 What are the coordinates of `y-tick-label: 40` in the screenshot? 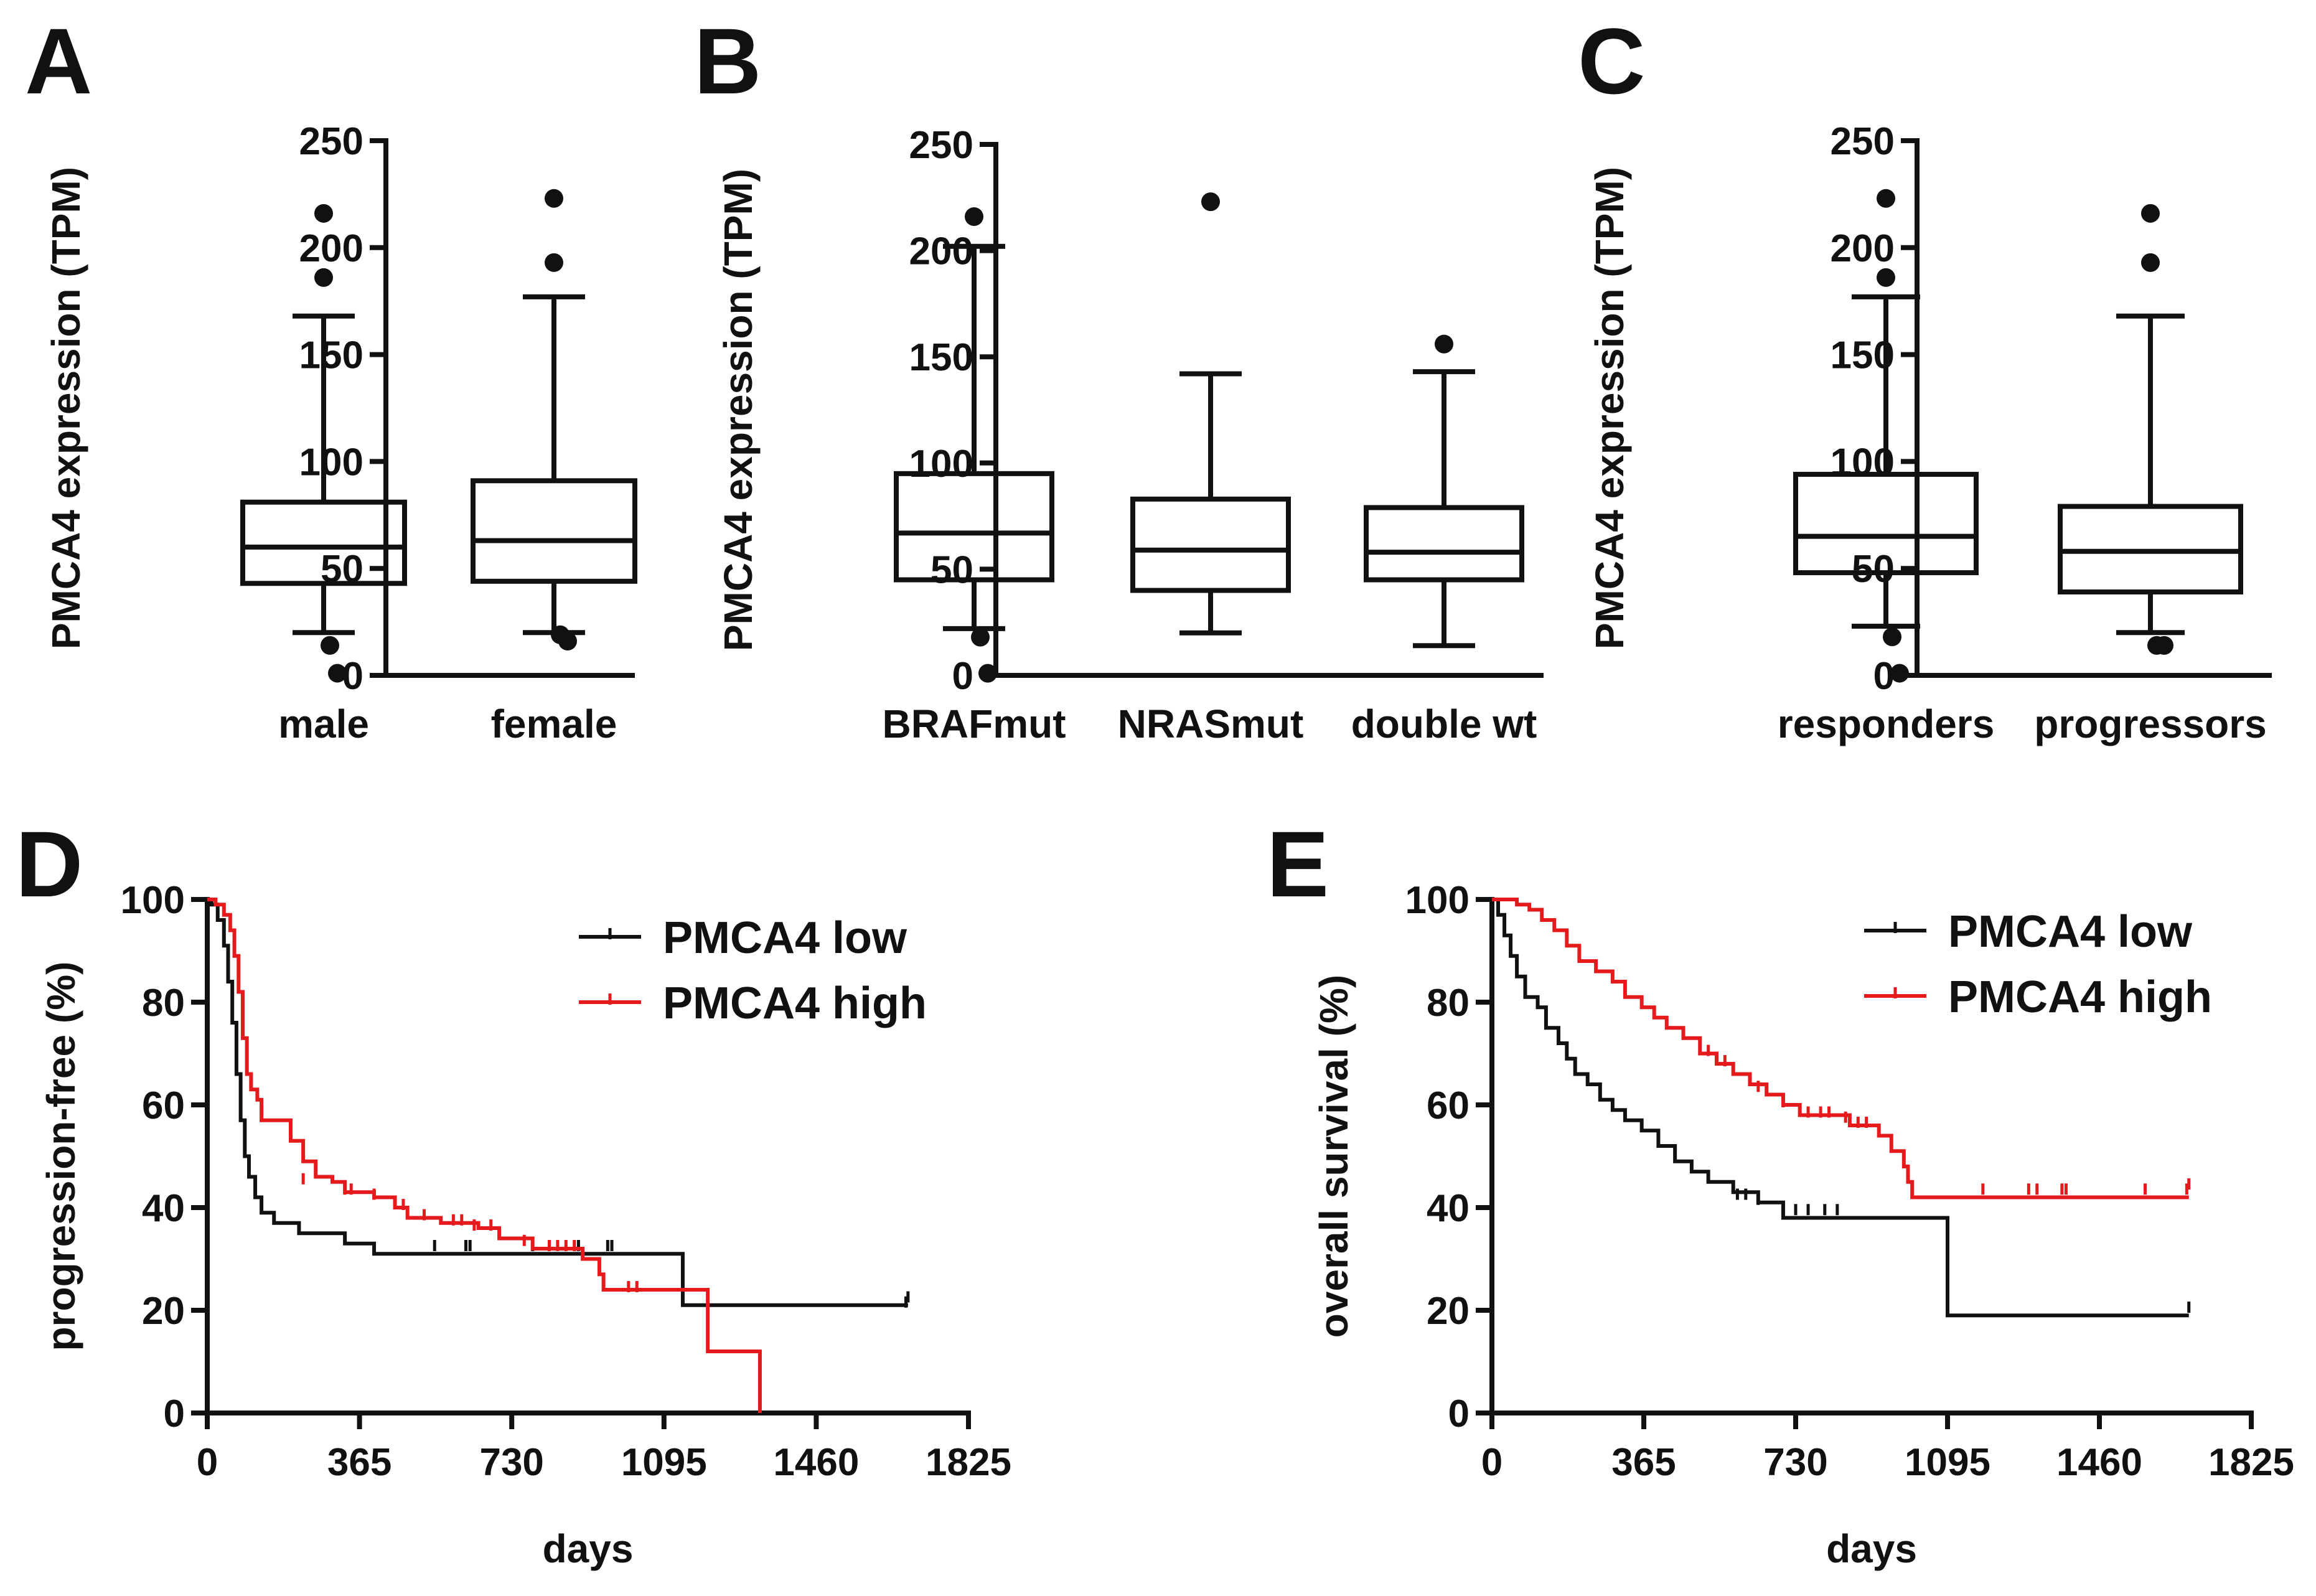 It's located at (1448, 1208).